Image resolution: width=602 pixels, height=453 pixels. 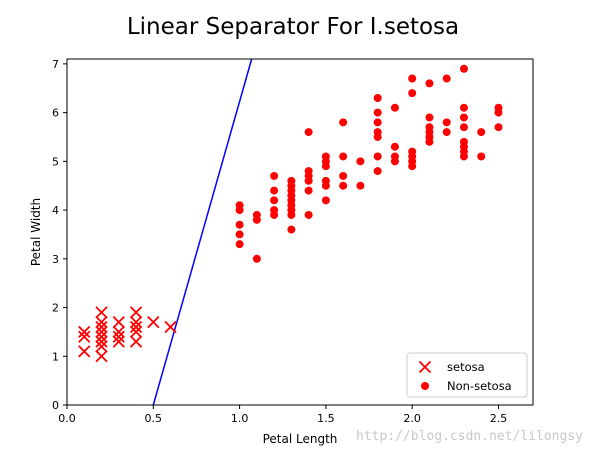 What do you see at coordinates (36, 232) in the screenshot?
I see `y-axis-label: Petal Width` at bounding box center [36, 232].